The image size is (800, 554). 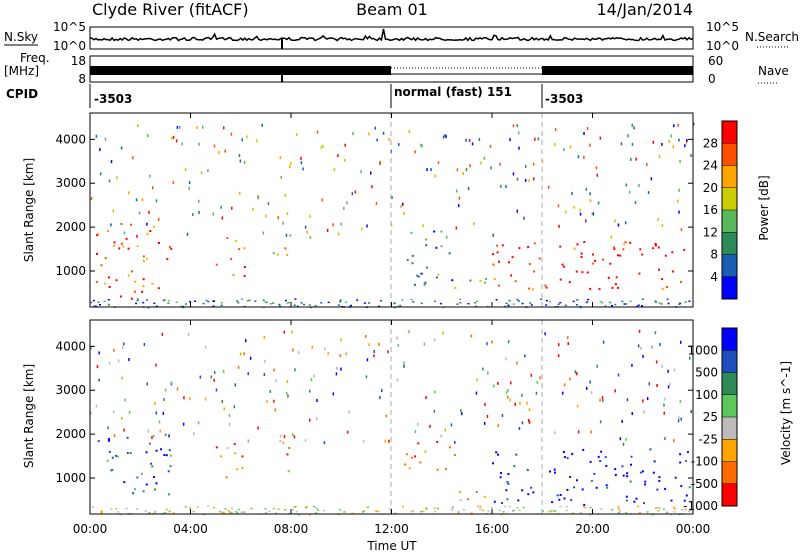 I want to click on x-tick-label: 12:00, so click(x=391, y=529).